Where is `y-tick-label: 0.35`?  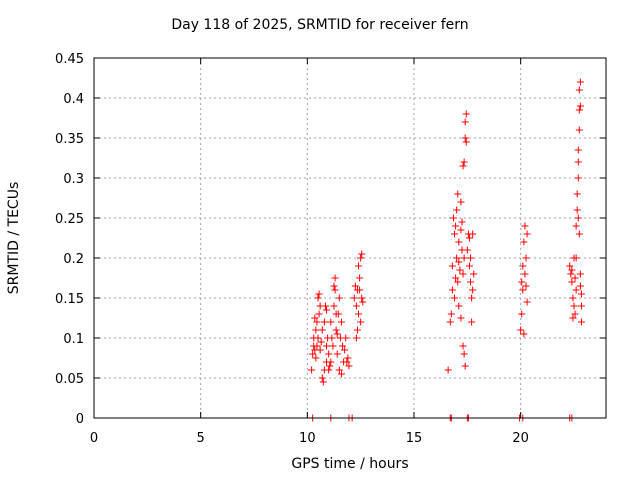 y-tick-label: 0.35 is located at coordinates (69, 139).